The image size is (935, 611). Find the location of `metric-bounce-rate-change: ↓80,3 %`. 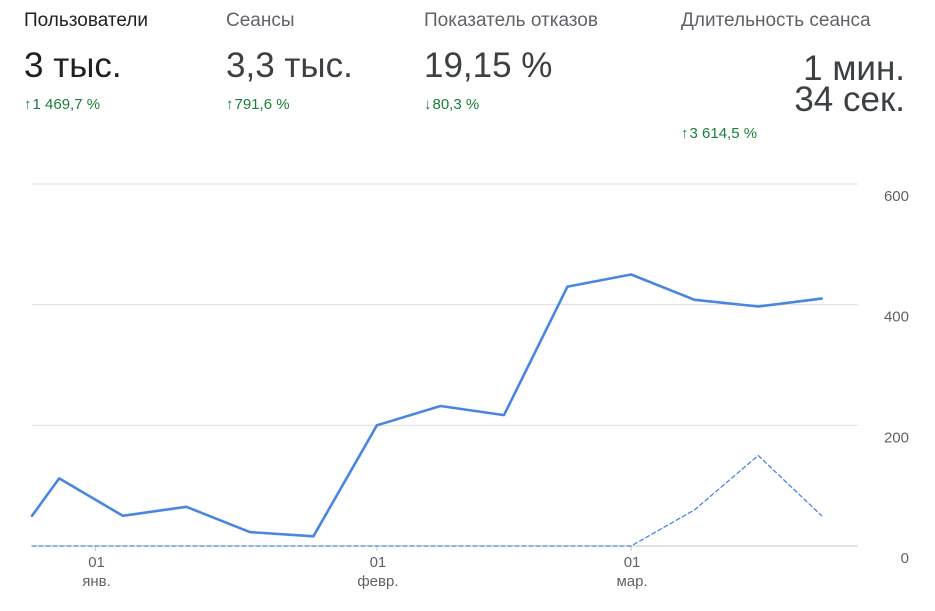

metric-bounce-rate-change: ↓80,3 % is located at coordinates (451, 104).